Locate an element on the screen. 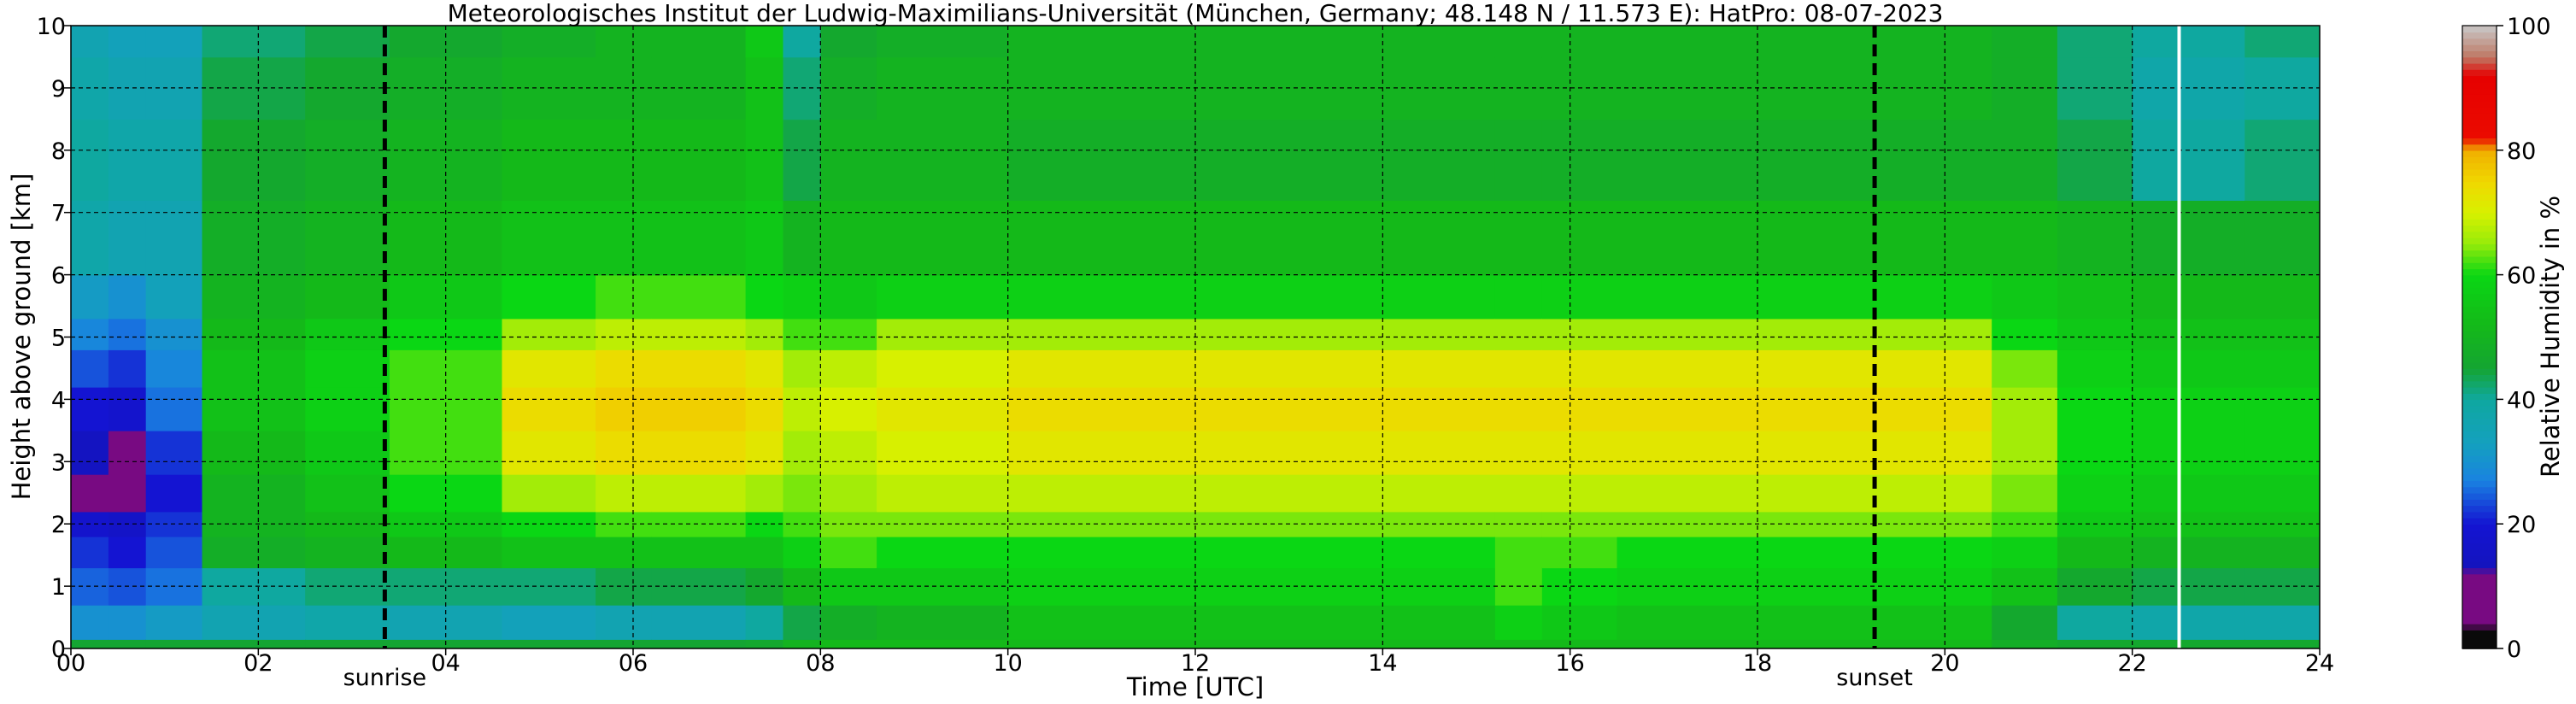 This screenshot has height=704, width=2576. y-axis-title: Height above ground [km] is located at coordinates (21, 337).